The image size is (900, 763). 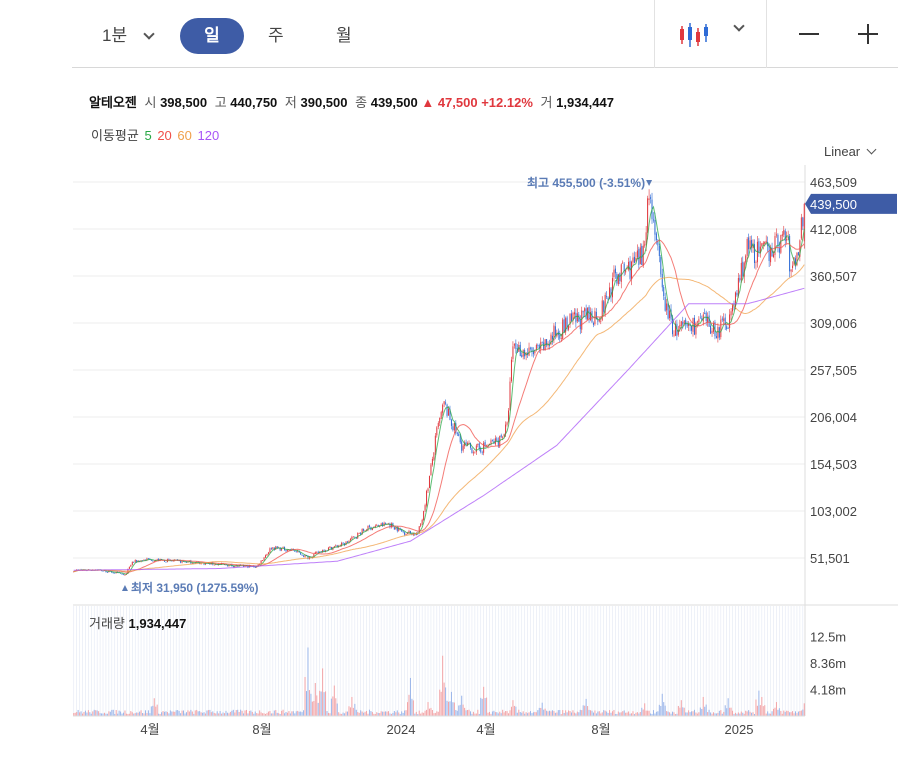 What do you see at coordinates (184, 102) in the screenshot?
I see `open-value: 398,500` at bounding box center [184, 102].